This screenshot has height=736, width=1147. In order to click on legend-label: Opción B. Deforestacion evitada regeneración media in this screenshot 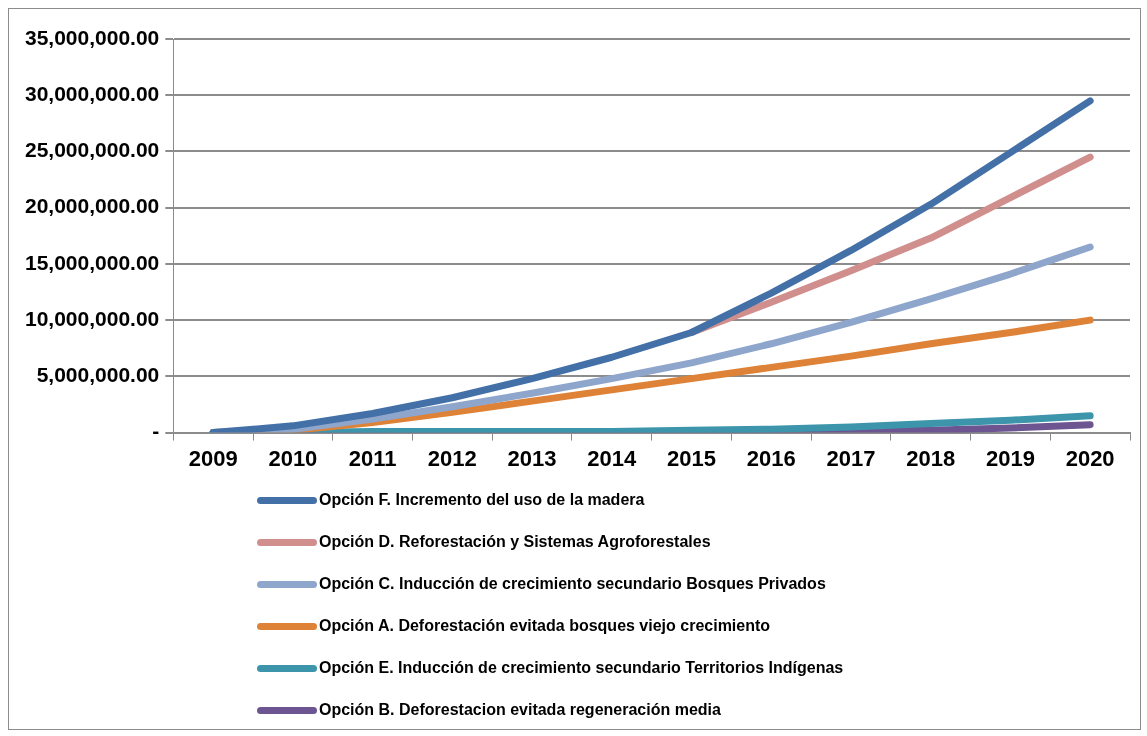, I will do `click(520, 710)`.